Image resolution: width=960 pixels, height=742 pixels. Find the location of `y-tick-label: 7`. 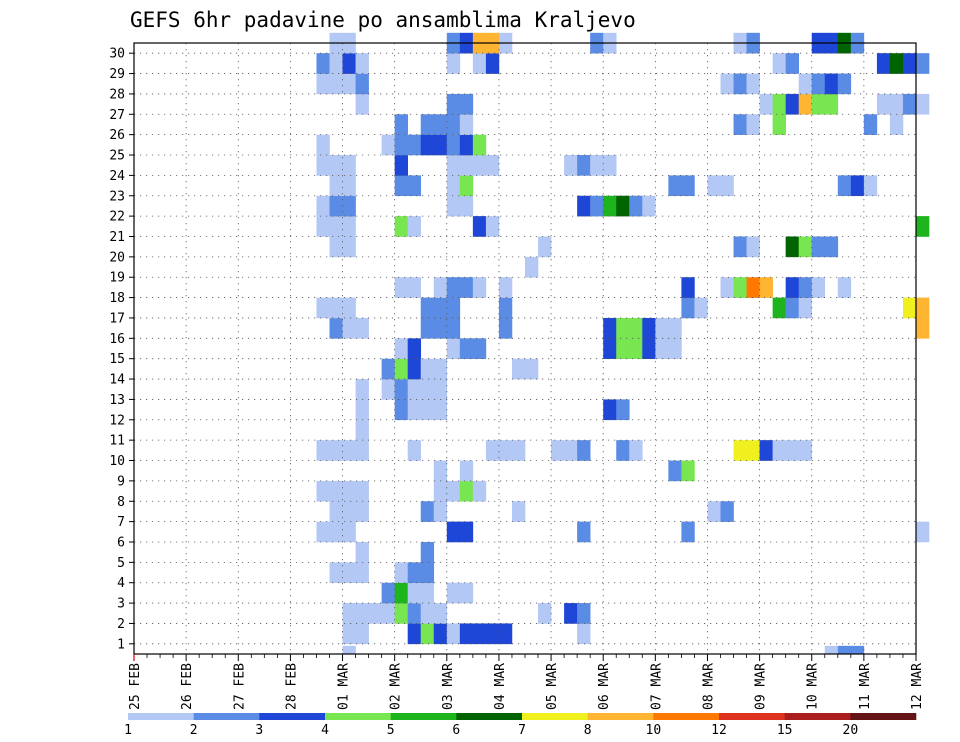

y-tick-label: 7 is located at coordinates (121, 522).